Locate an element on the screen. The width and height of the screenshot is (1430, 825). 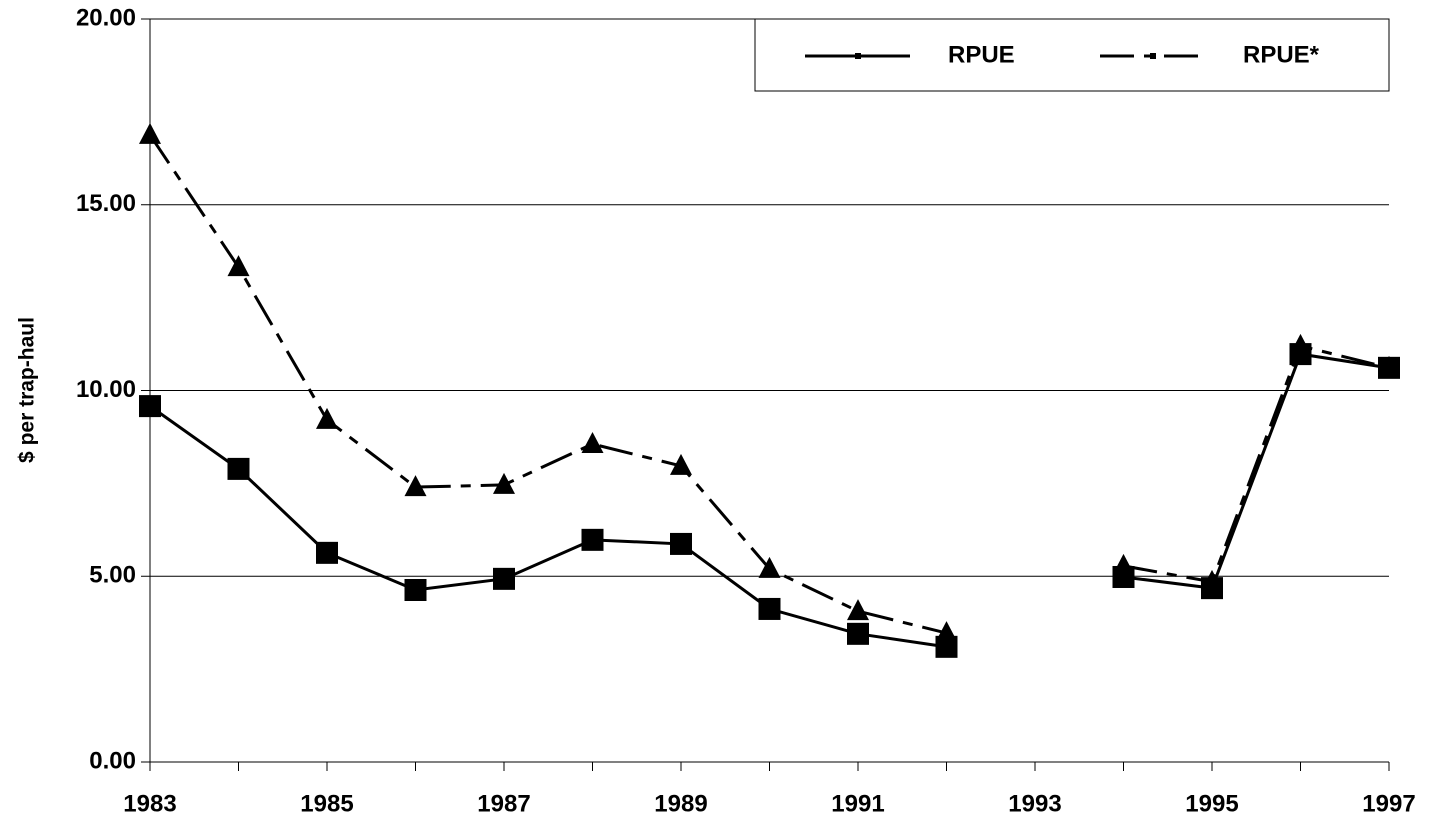
legend-label: RPUE is located at coordinates (981, 54).